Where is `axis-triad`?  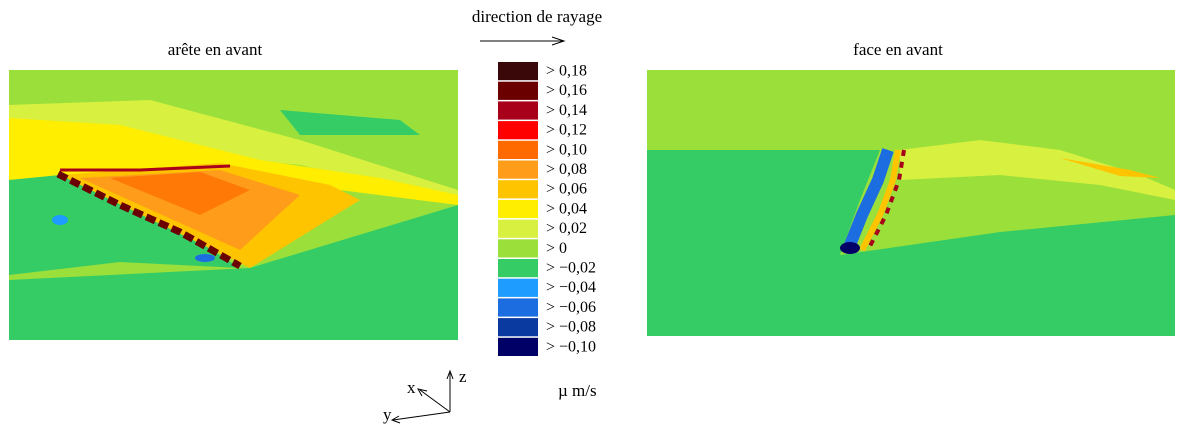
axis-triad is located at coordinates (422, 396).